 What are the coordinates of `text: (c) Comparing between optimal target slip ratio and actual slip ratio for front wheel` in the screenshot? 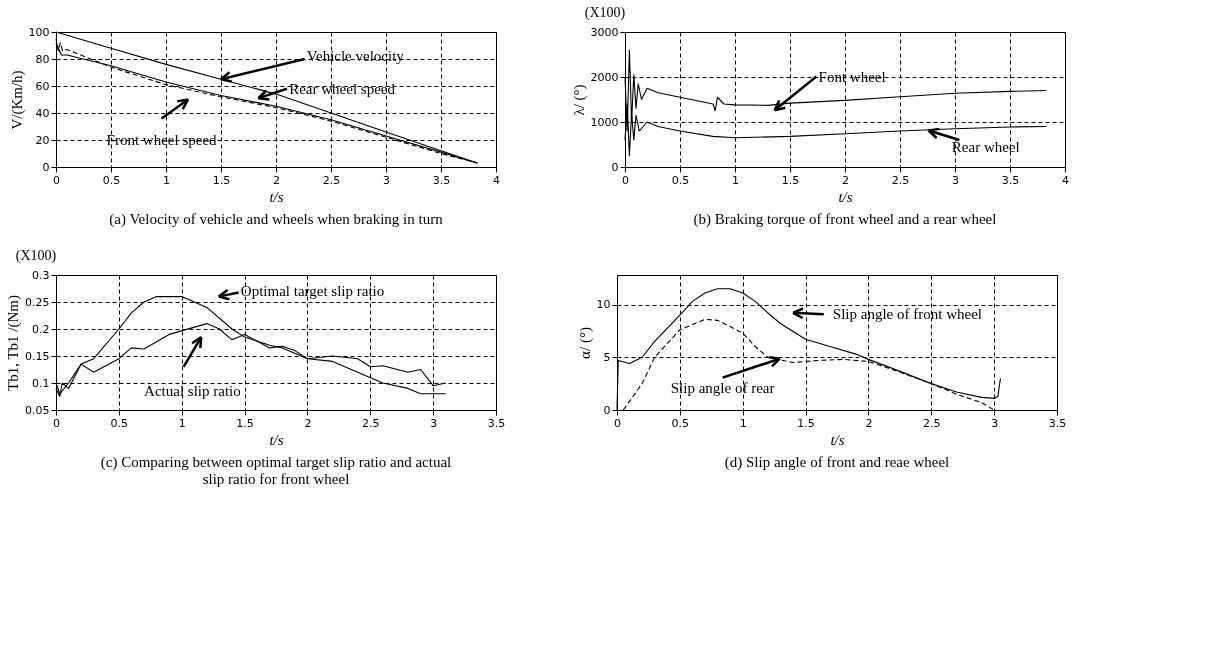 It's located at (276, 470).